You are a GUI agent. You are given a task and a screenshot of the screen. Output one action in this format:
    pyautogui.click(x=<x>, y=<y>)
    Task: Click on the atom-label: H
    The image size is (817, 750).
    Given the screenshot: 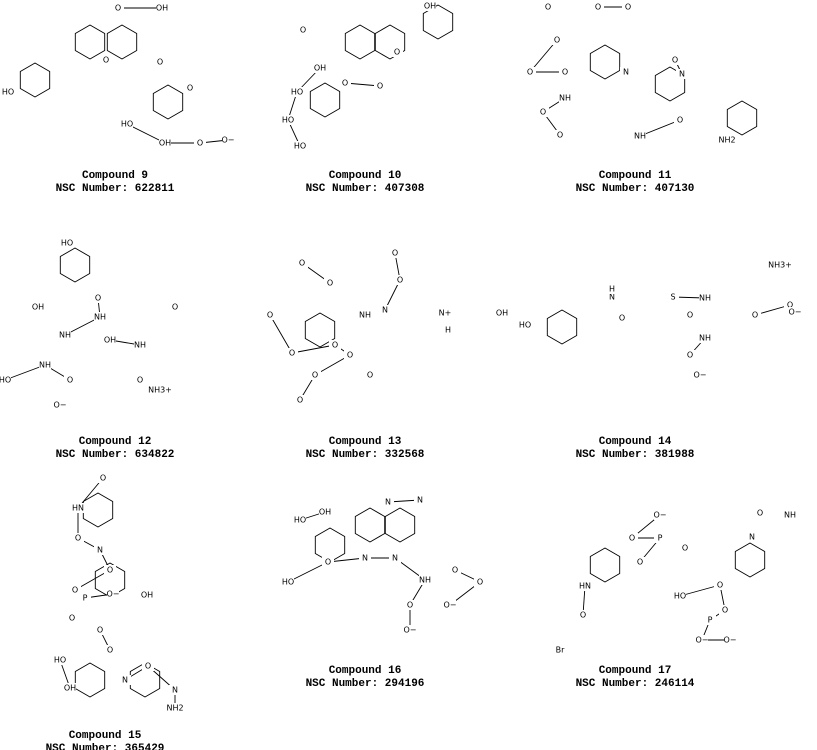 What is the action you would take?
    pyautogui.click(x=448, y=330)
    